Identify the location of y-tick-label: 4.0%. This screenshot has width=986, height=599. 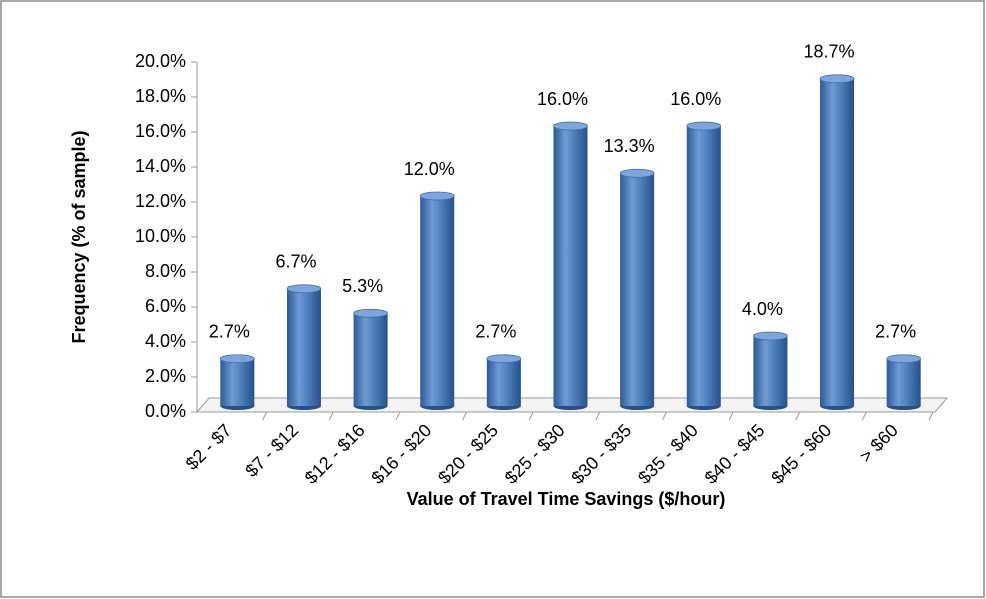
(165, 341).